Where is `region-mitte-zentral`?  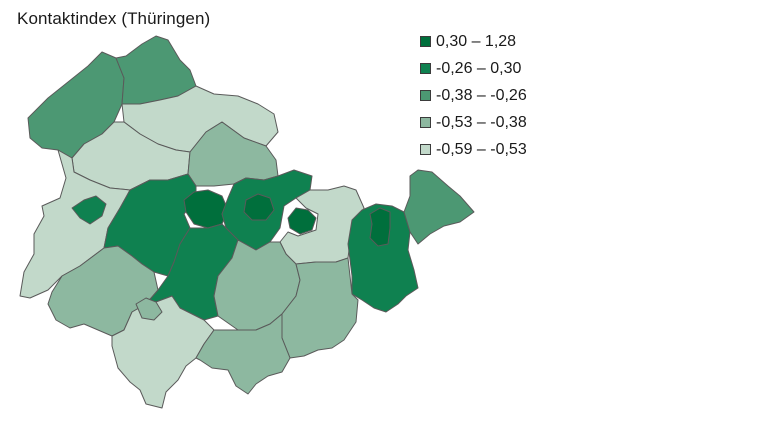 region-mitte-zentral is located at coordinates (206, 209).